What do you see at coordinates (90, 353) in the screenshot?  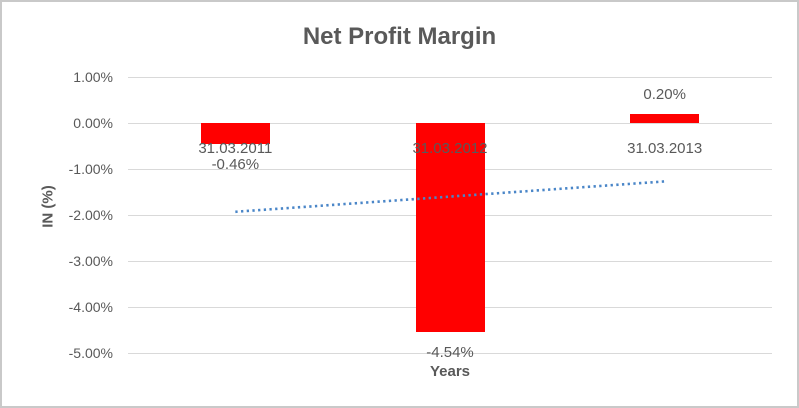 I see `y-tick-label: -5.00%` at bounding box center [90, 353].